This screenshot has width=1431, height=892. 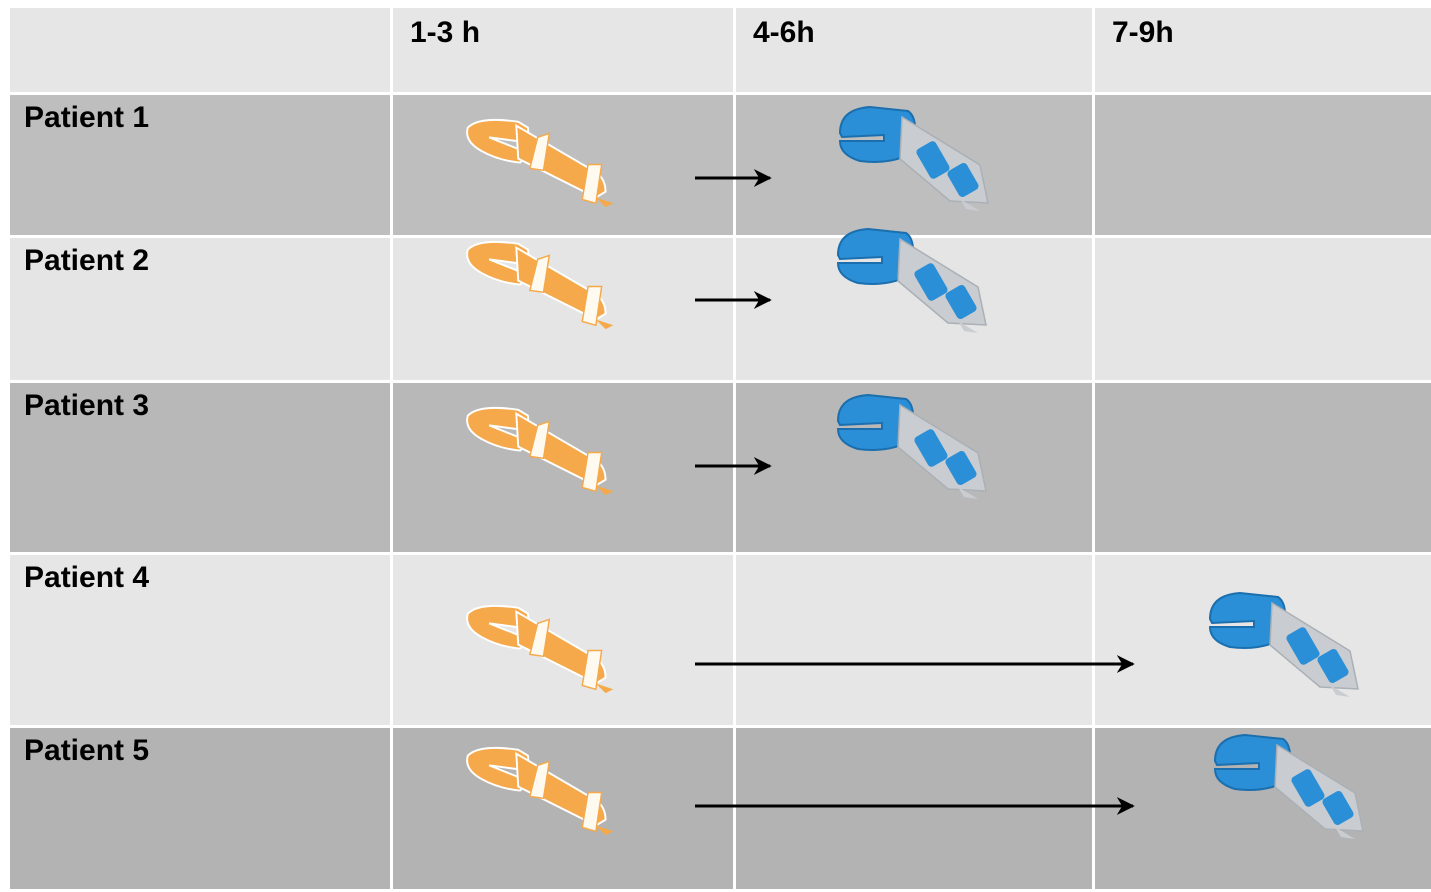 I want to click on row-label: Patient 2, so click(x=86, y=260).